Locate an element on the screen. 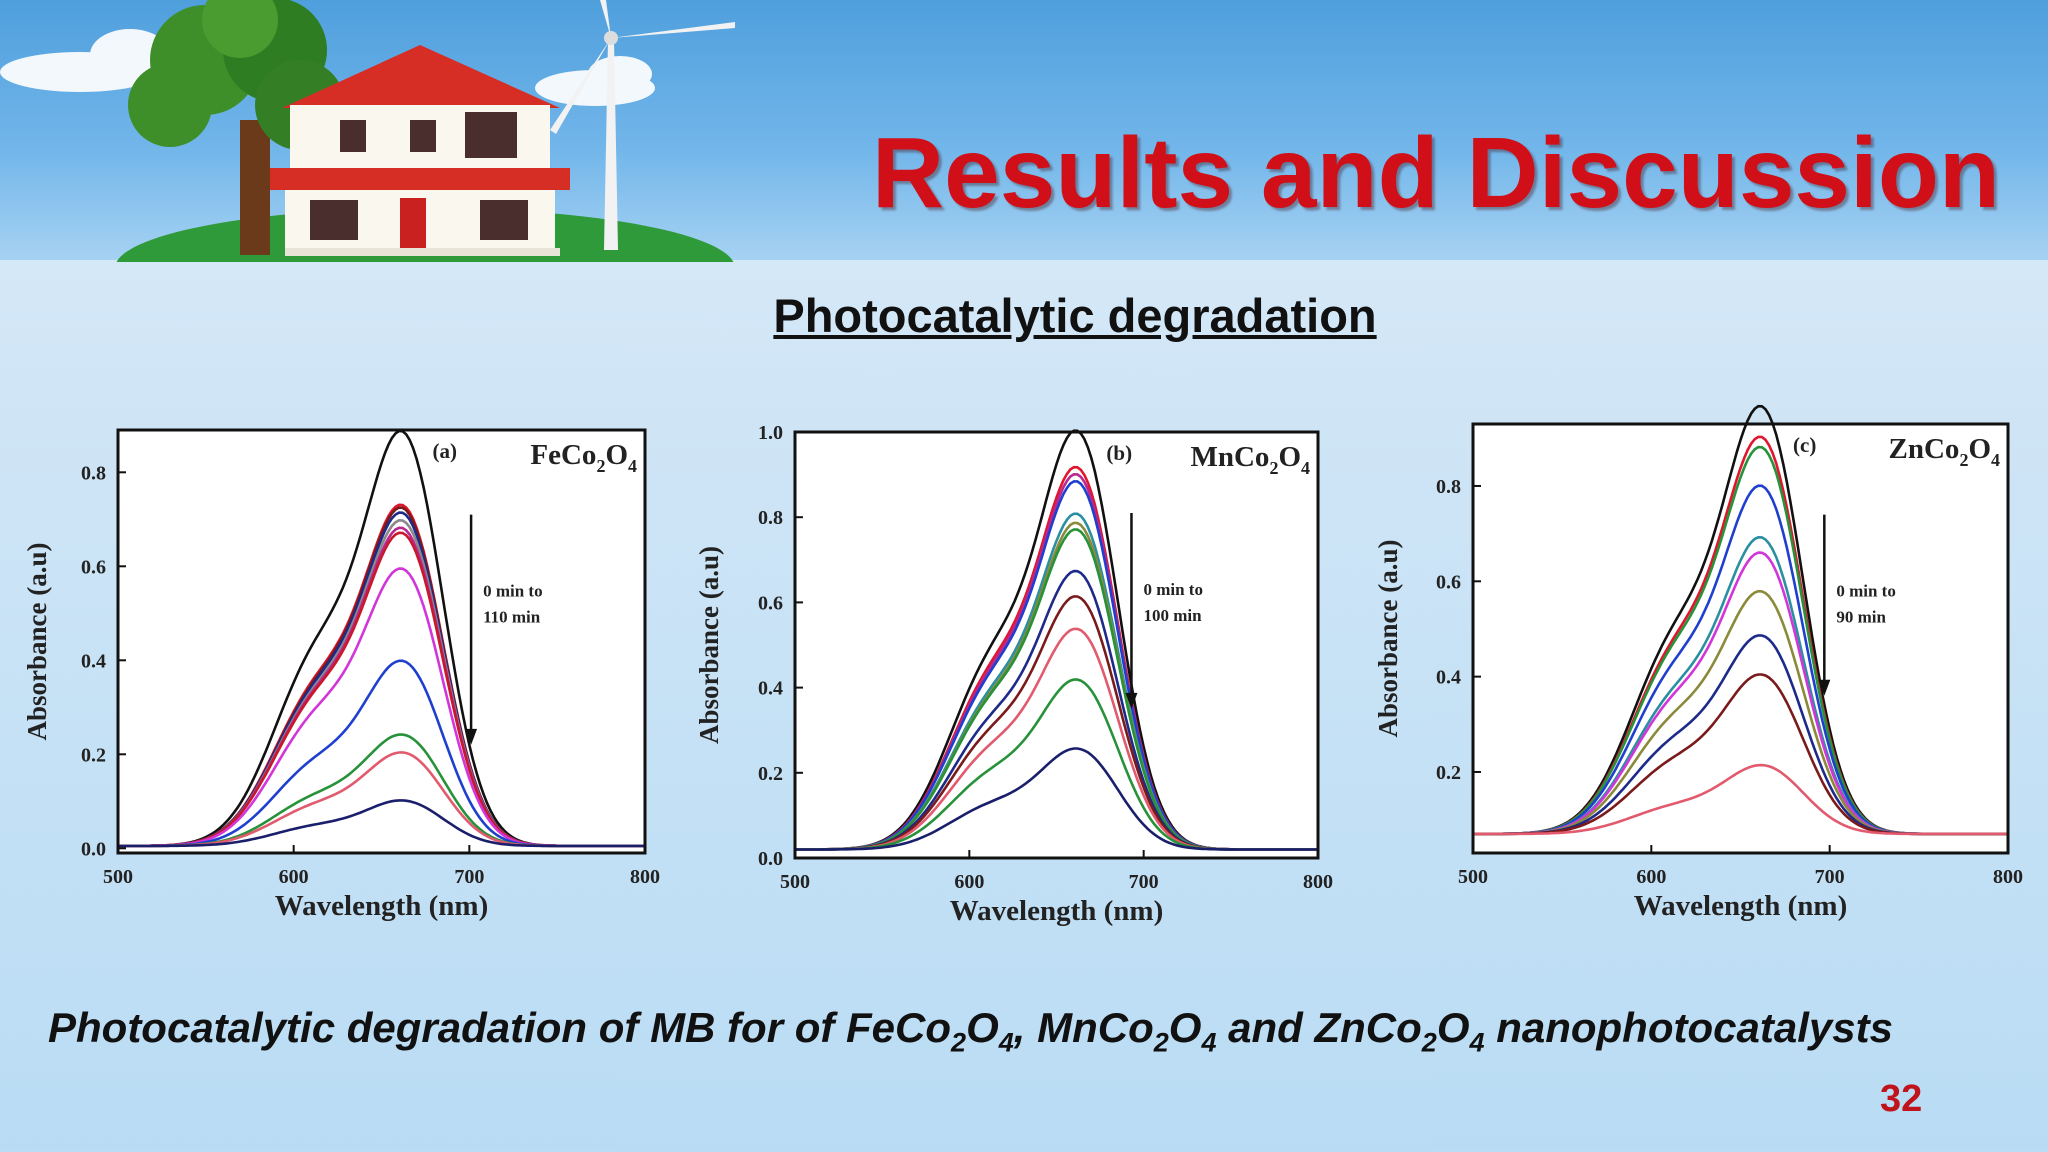 Image resolution: width=2048 pixels, height=1152 pixels. material-label: ZnCo2O4 is located at coordinates (1944, 451).